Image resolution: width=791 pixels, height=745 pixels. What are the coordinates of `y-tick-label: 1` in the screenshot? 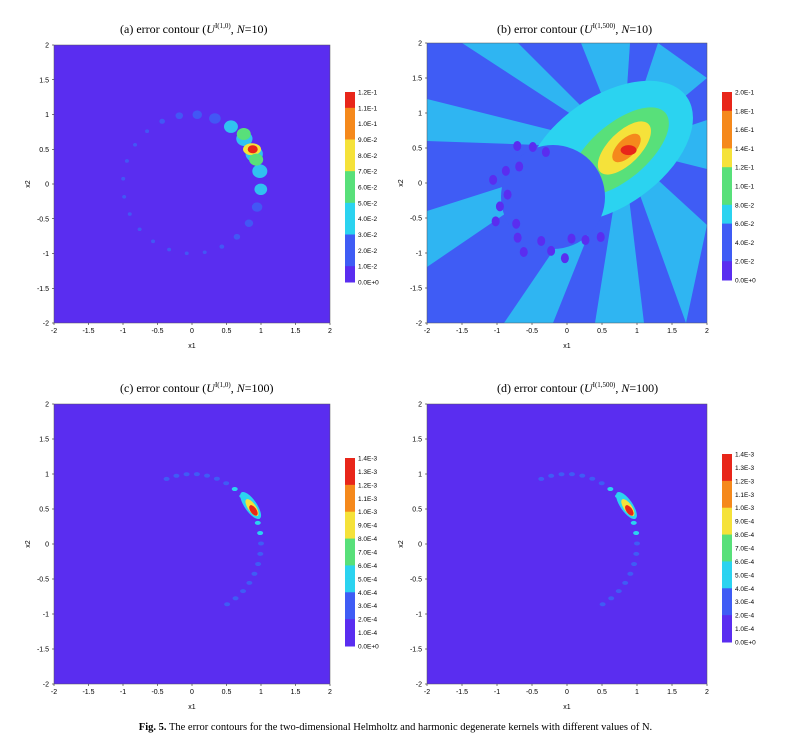 It's located at (47, 475).